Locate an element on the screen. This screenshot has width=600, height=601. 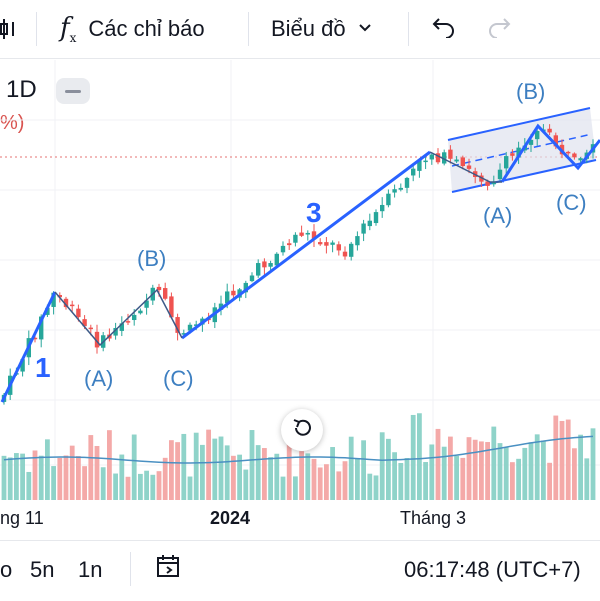
wave-4b-label: (B) is located at coordinates (530, 91).